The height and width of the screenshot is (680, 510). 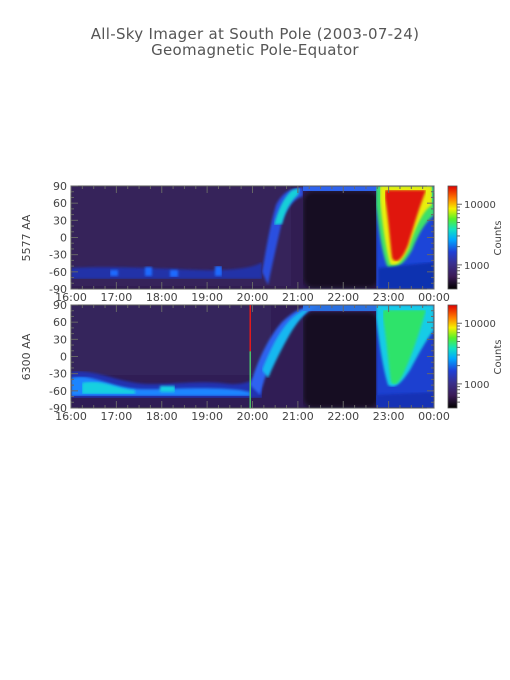 I want to click on y-axis-label: 5577 AA, so click(x=26, y=237).